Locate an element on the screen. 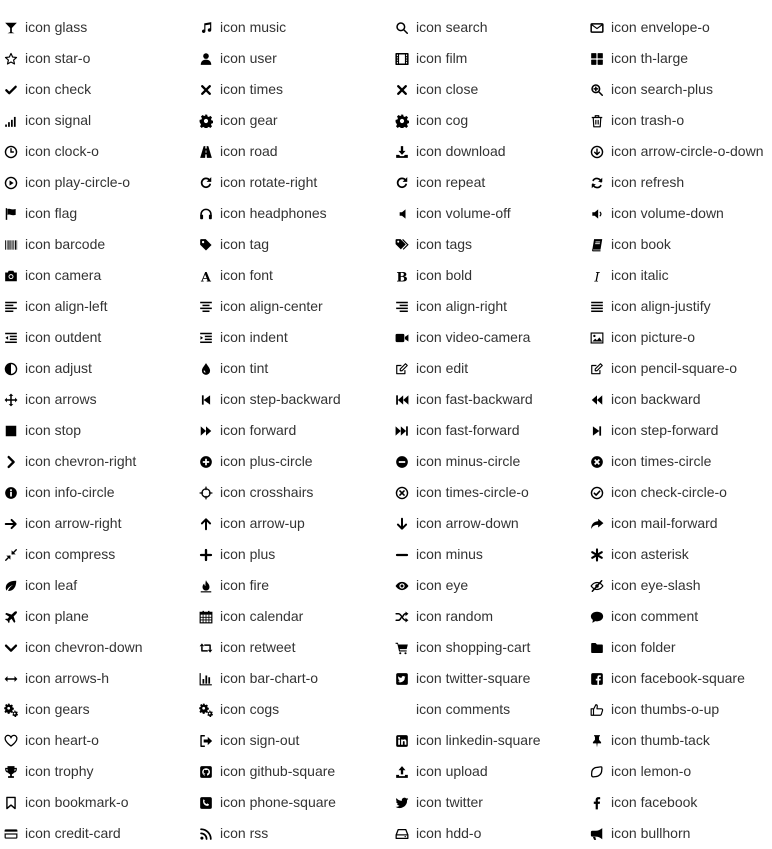 The width and height of the screenshot is (772, 849). icon-list-item-tag: icon tag is located at coordinates (234, 244).